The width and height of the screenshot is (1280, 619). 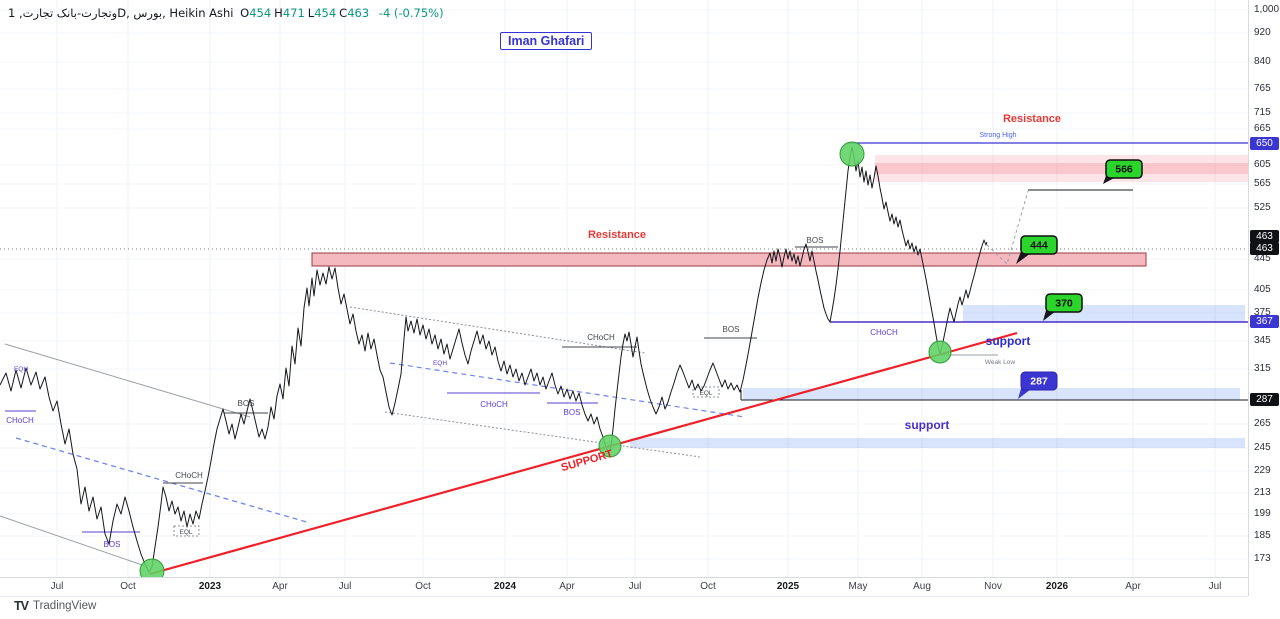 I want to click on price-tick-label: 665, so click(x=1262, y=128).